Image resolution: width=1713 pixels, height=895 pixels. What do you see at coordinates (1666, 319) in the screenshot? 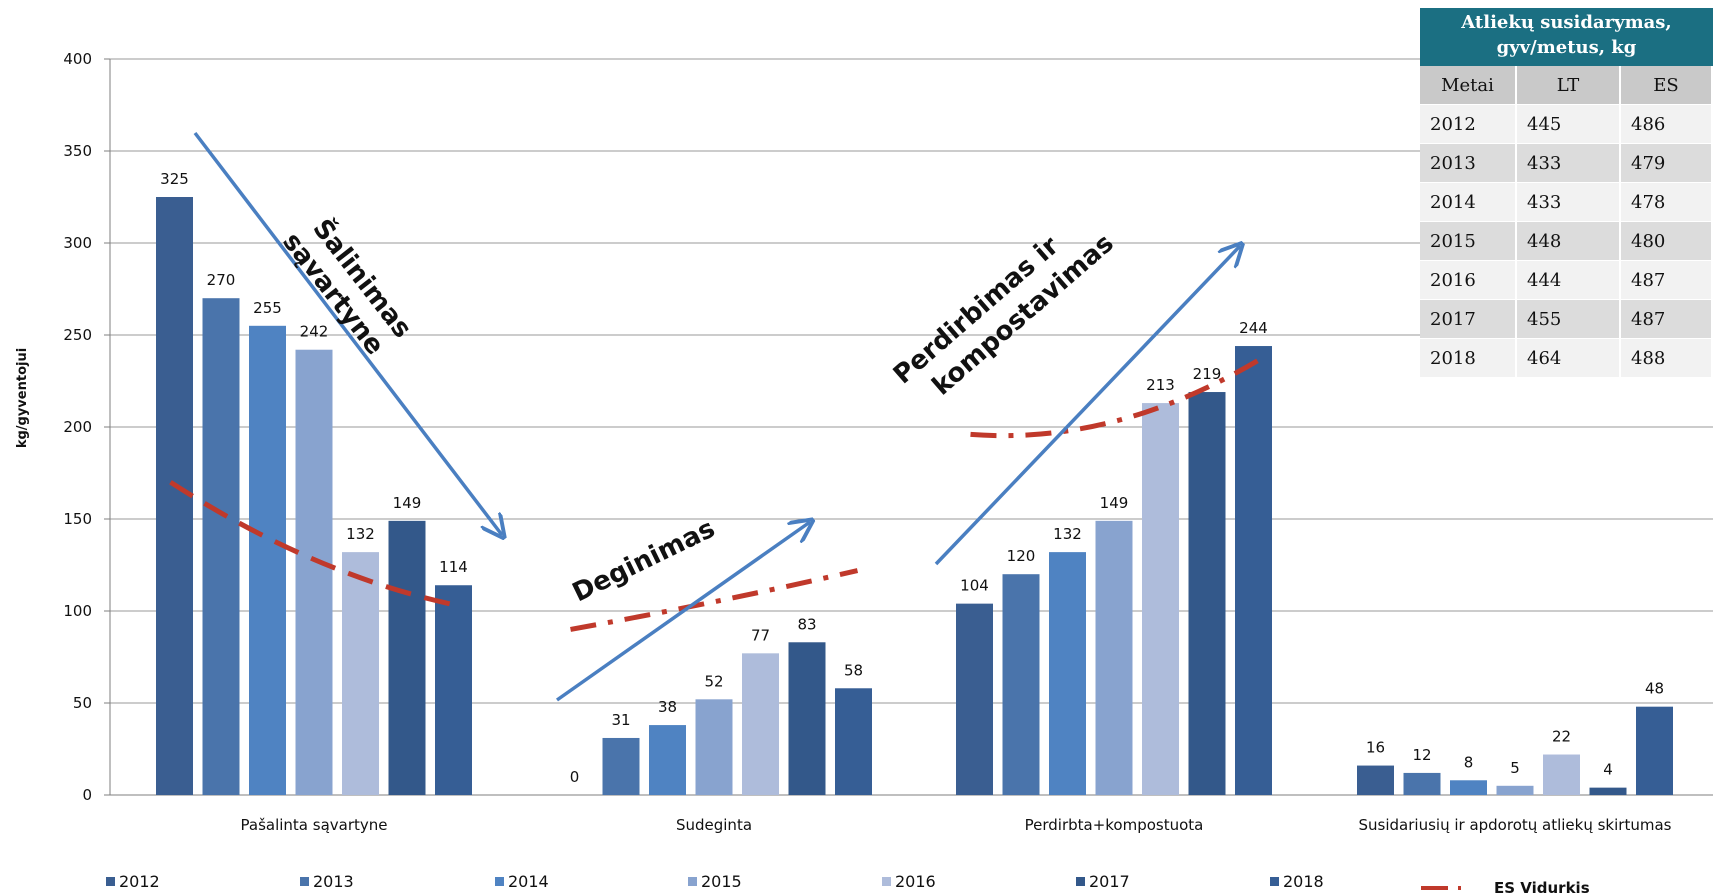
I see `table-cell-es: 487` at bounding box center [1666, 319].